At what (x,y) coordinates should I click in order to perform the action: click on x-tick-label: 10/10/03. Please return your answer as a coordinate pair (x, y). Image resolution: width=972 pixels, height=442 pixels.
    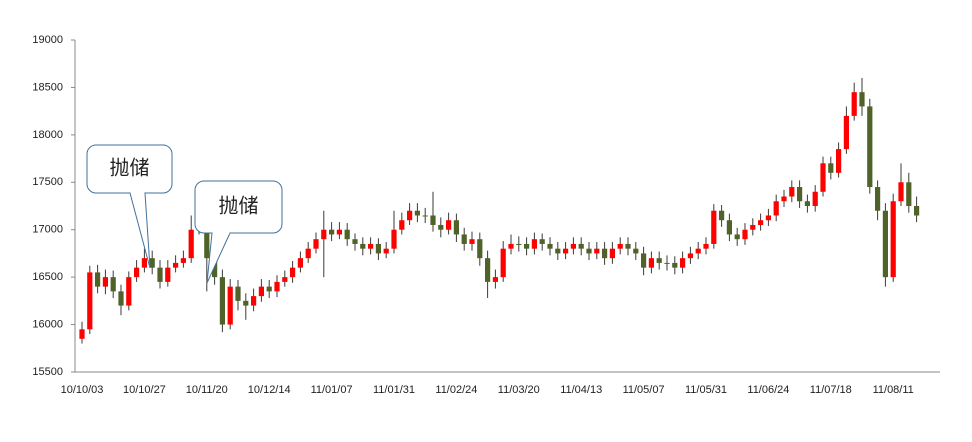
    Looking at the image, I should click on (82, 390).